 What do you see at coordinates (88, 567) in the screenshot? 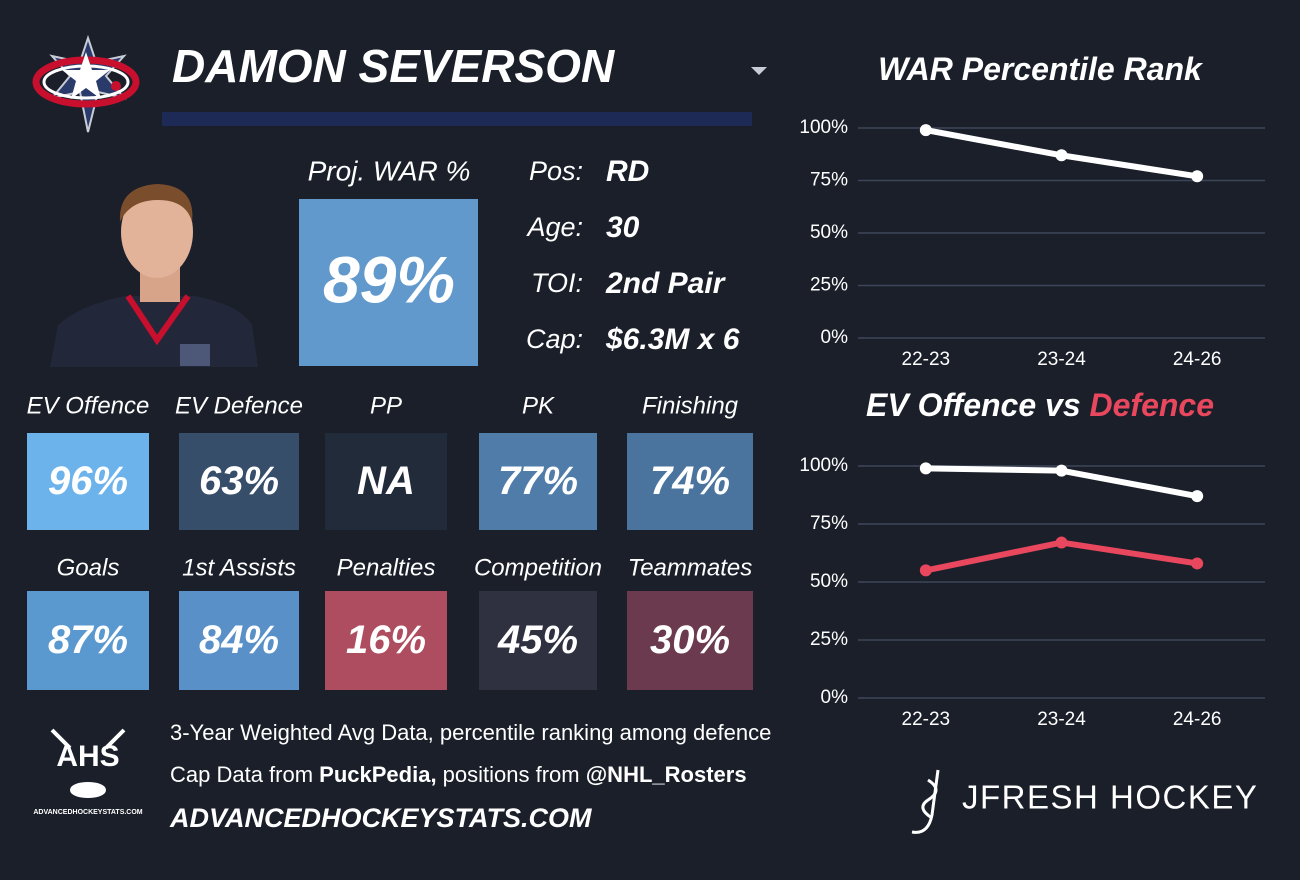
I see `tile-label: Goals` at bounding box center [88, 567].